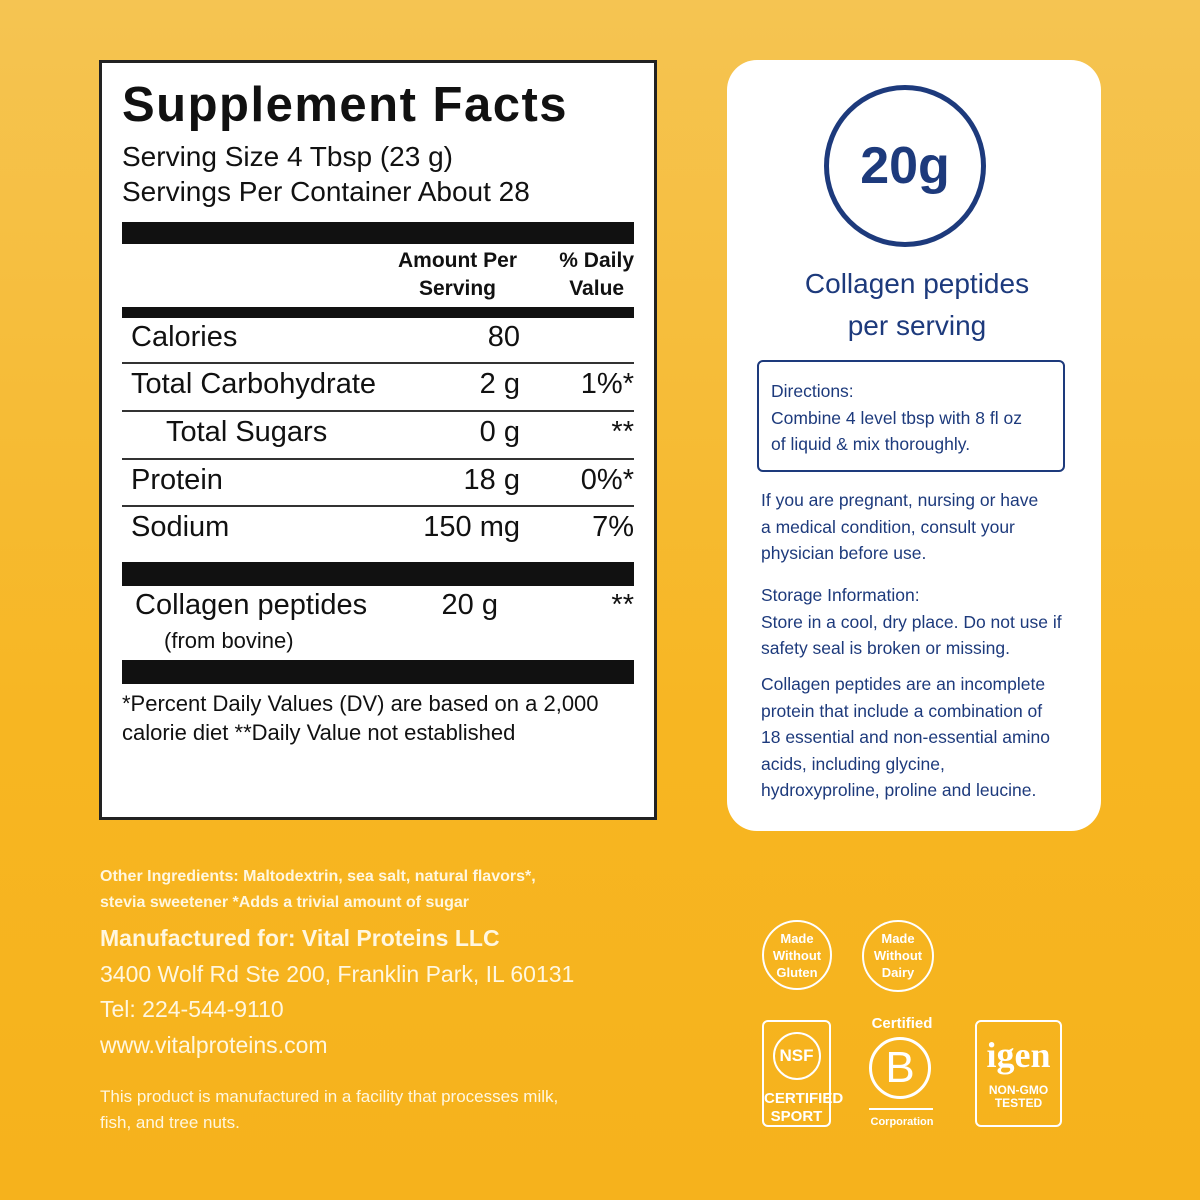 This screenshot has width=1200, height=1200. Describe the element at coordinates (469, 605) in the screenshot. I see `collagen-amount: 20 g` at that location.